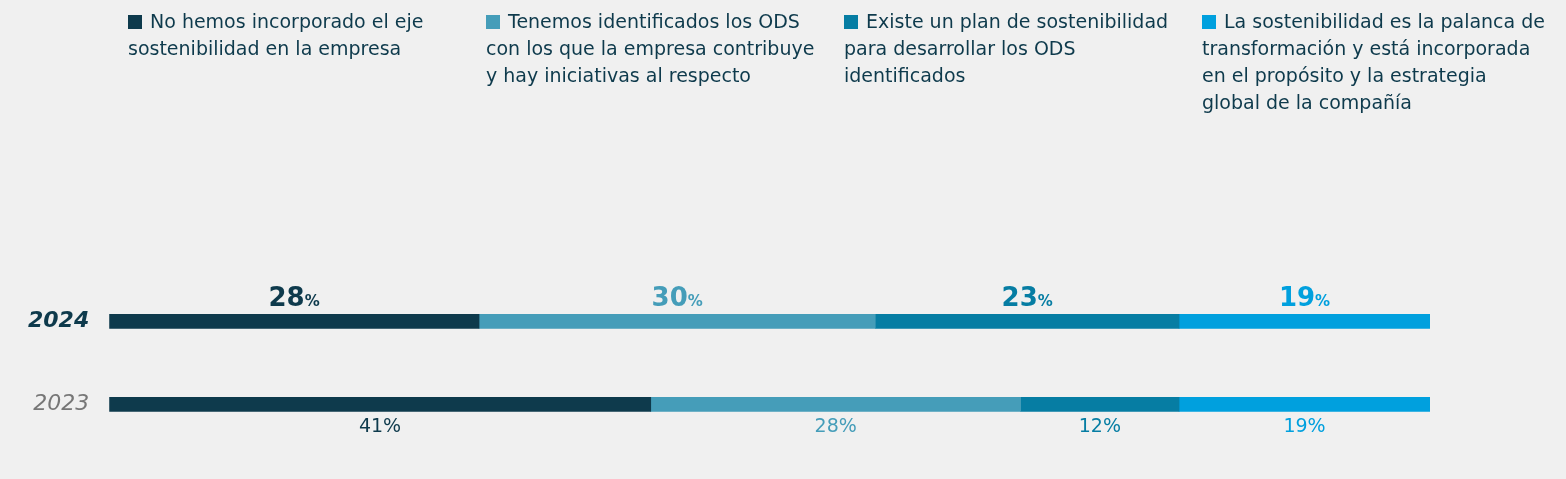 Image resolution: width=1566 pixels, height=479 pixels. What do you see at coordinates (1374, 62) in the screenshot?
I see `legend-label: La sostenibilidad es la palanca de transformación y está incorporada en el propósito y la estrategia global de la compañía` at bounding box center [1374, 62].